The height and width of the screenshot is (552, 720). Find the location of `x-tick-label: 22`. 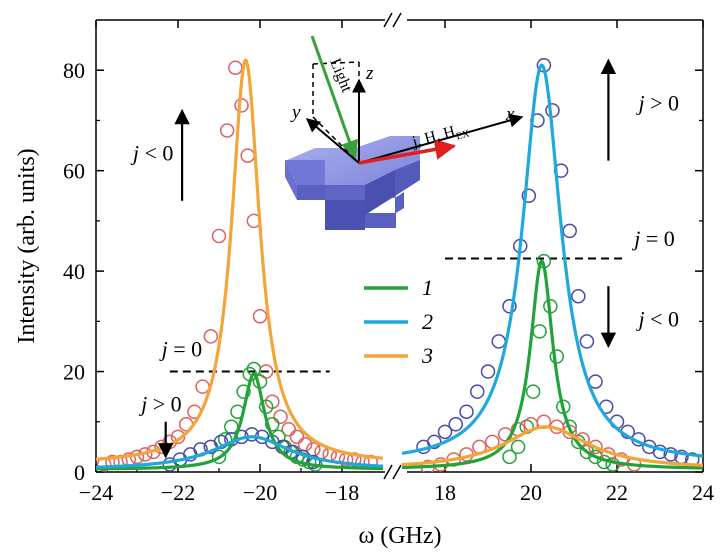

x-tick-label: 22 is located at coordinates (617, 492).